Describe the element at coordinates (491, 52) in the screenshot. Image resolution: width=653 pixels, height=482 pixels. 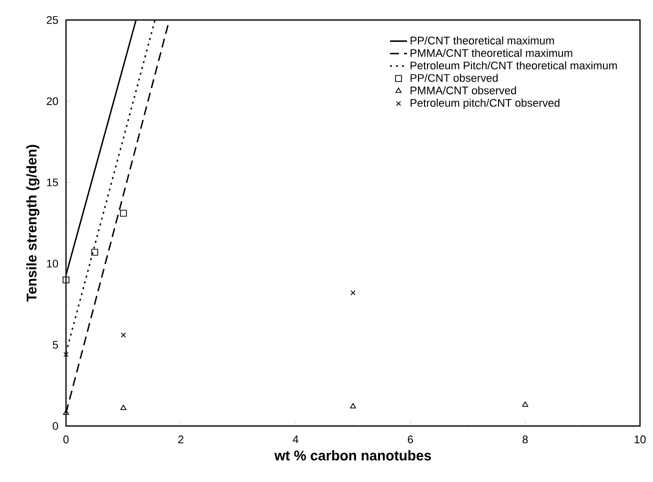
I see `legend-label: PMMA/CNT theoretical maximum` at that location.